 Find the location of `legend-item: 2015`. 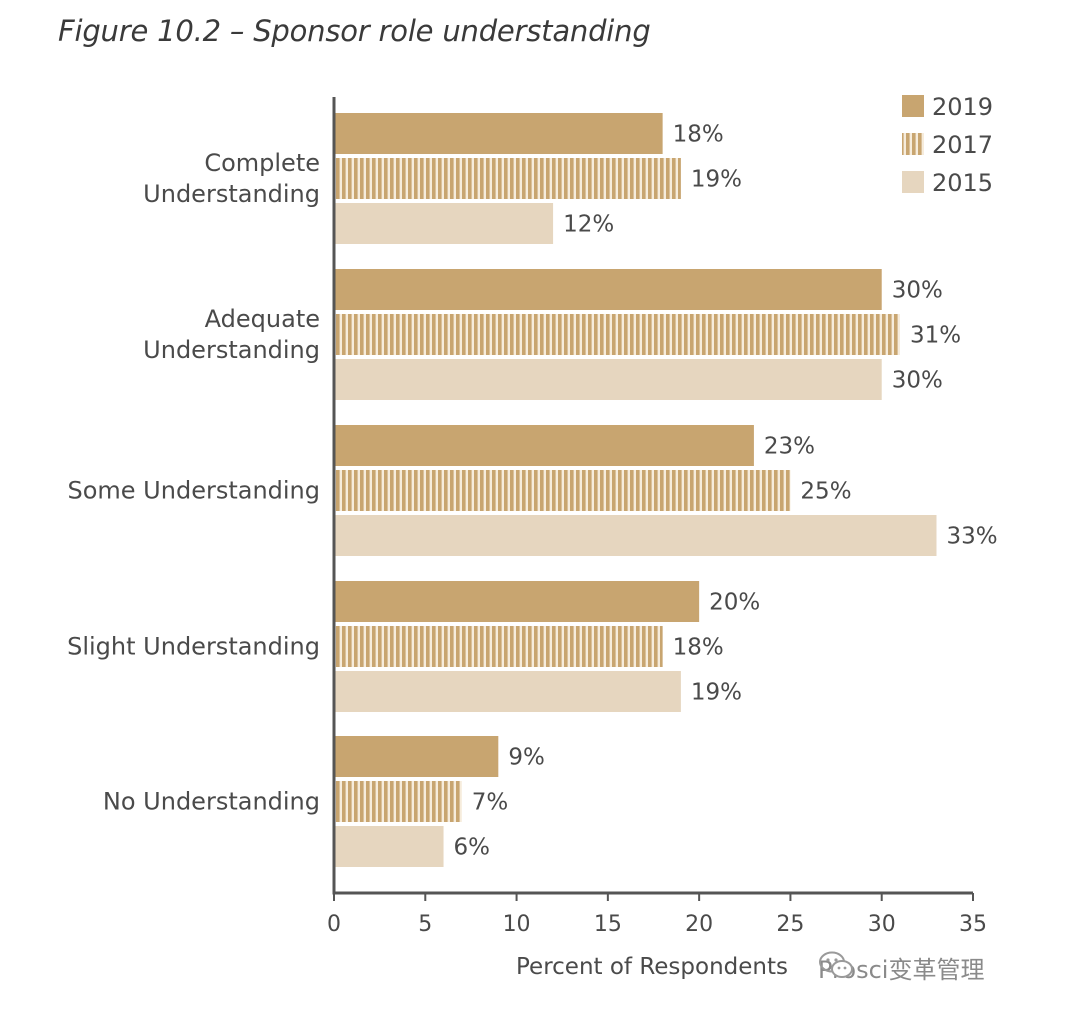

legend-item: 2015 is located at coordinates (947, 183).